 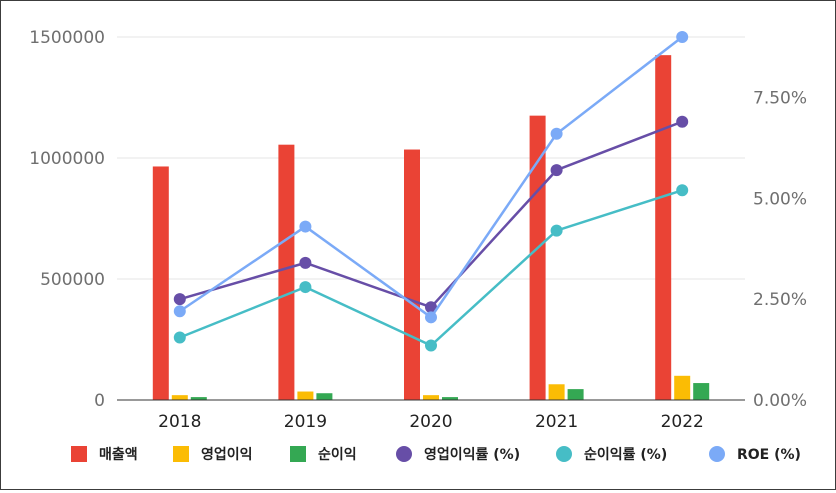 What do you see at coordinates (780, 300) in the screenshot?
I see `y-right-tick-label: 2.50%` at bounding box center [780, 300].